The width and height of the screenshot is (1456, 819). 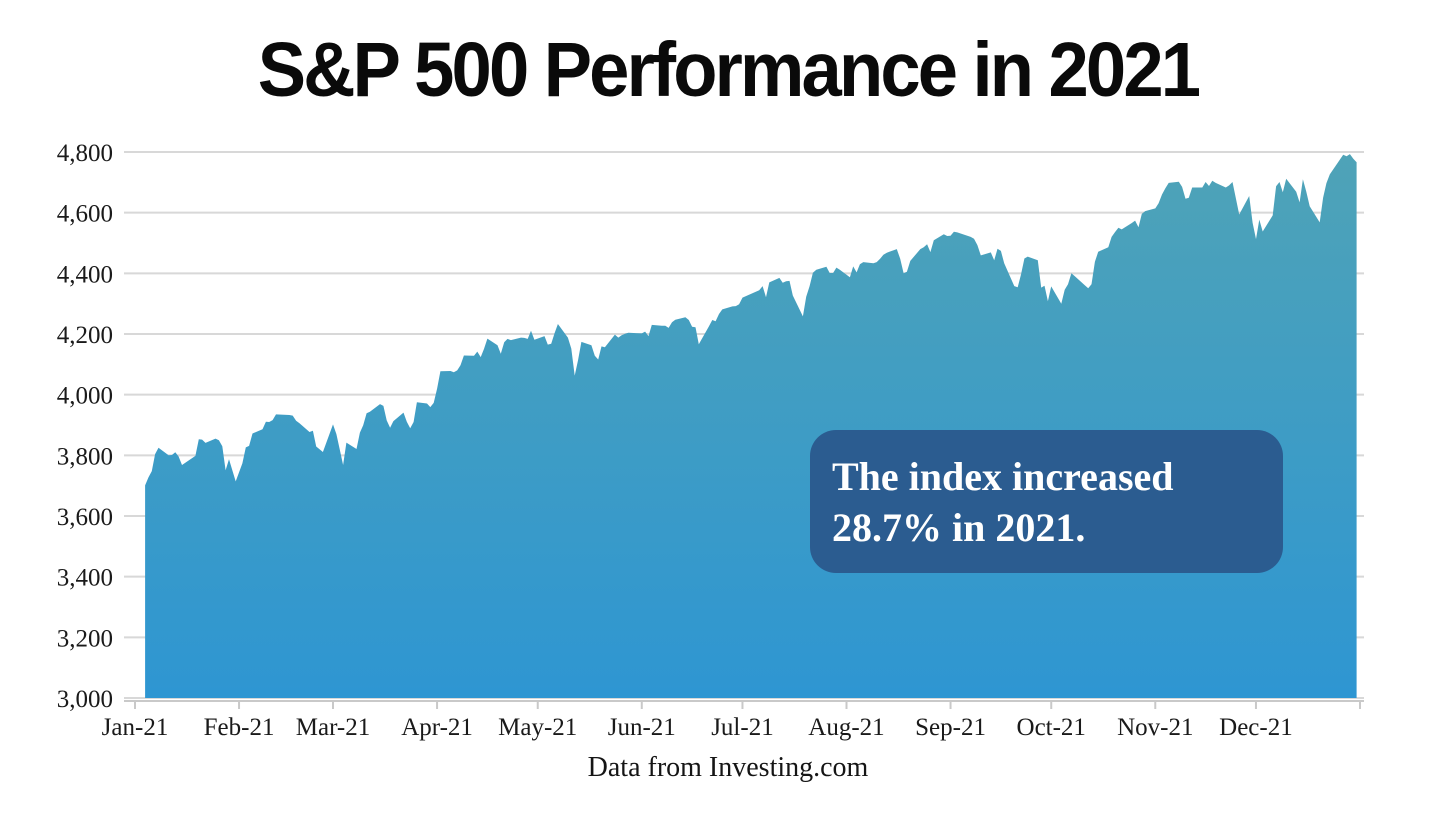 I want to click on annotation-callout: The index increased 28.7% in 2021., so click(x=1046, y=501).